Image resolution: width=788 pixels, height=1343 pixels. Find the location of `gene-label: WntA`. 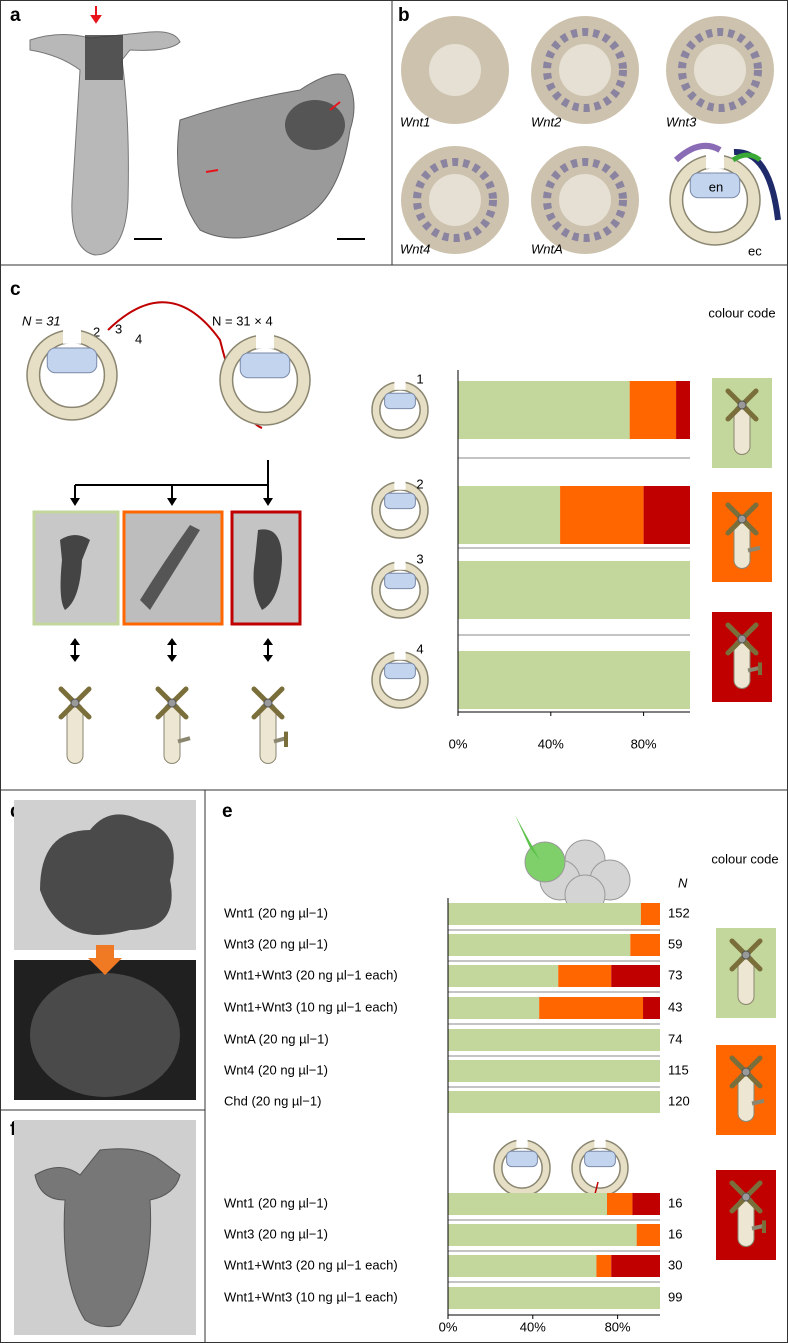

gene-label: WntA is located at coordinates (547, 248).